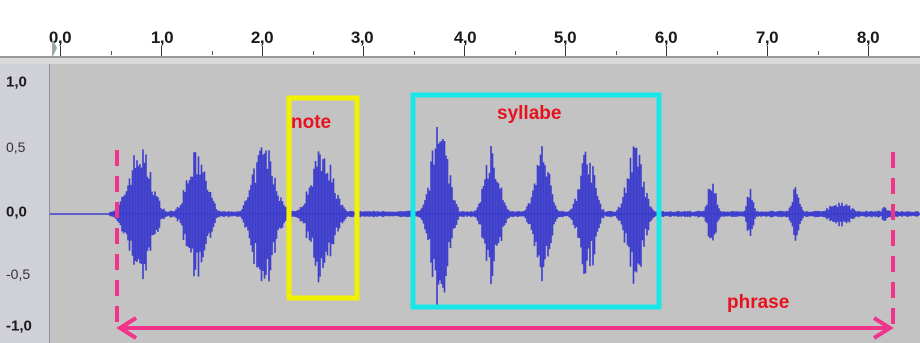 Image resolution: width=920 pixels, height=343 pixels. I want to click on amp-label-bottom: -1,0, so click(19, 326).